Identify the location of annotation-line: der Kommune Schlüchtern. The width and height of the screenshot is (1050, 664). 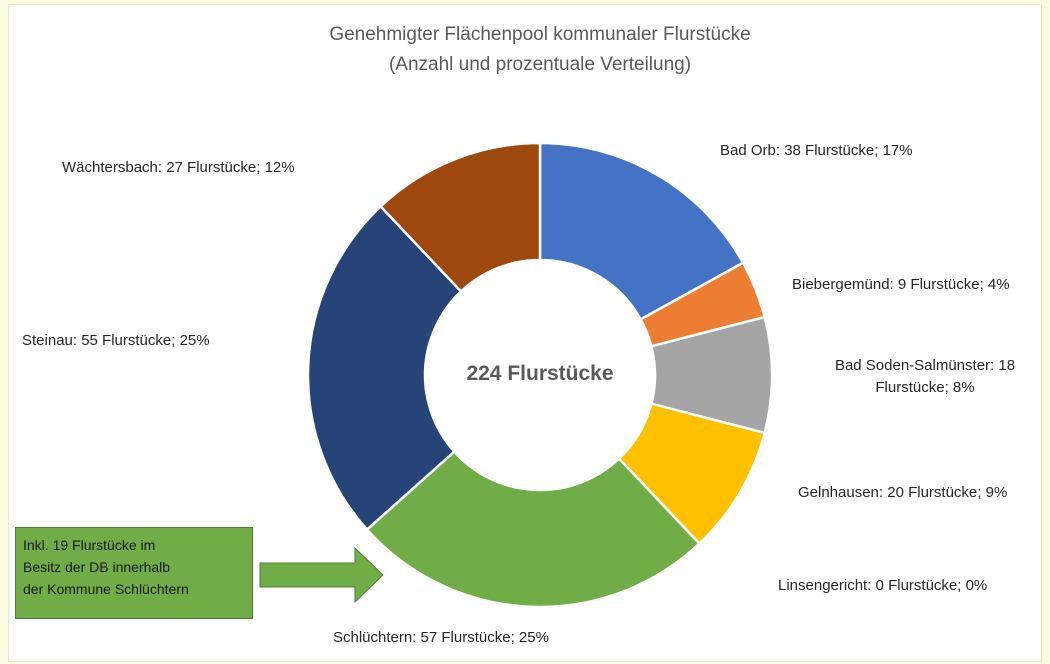
(106, 589).